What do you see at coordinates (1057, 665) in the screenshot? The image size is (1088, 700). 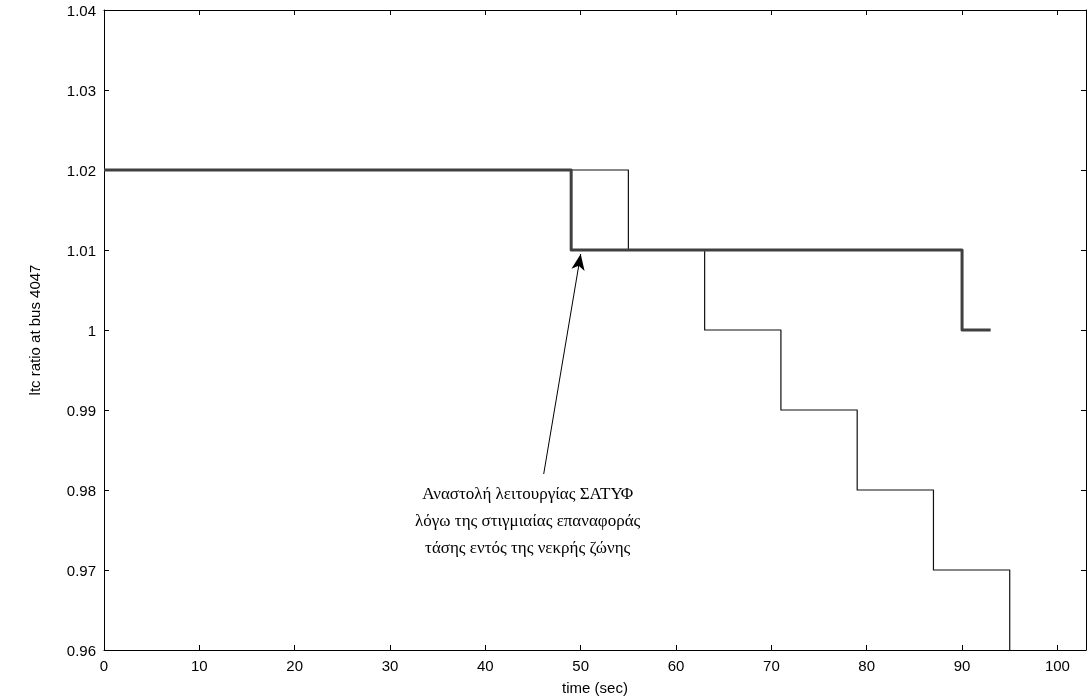 I see `x-tick-label: 100` at bounding box center [1057, 665].